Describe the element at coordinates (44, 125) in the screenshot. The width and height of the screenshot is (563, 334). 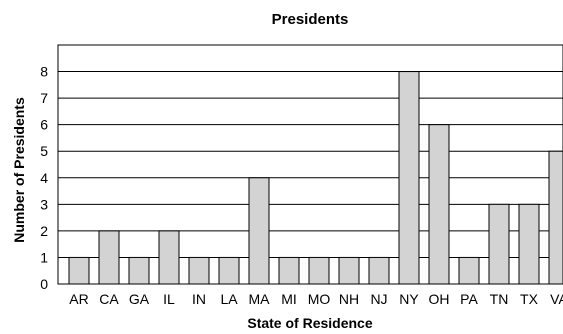
I see `y-tick-label: 6` at that location.